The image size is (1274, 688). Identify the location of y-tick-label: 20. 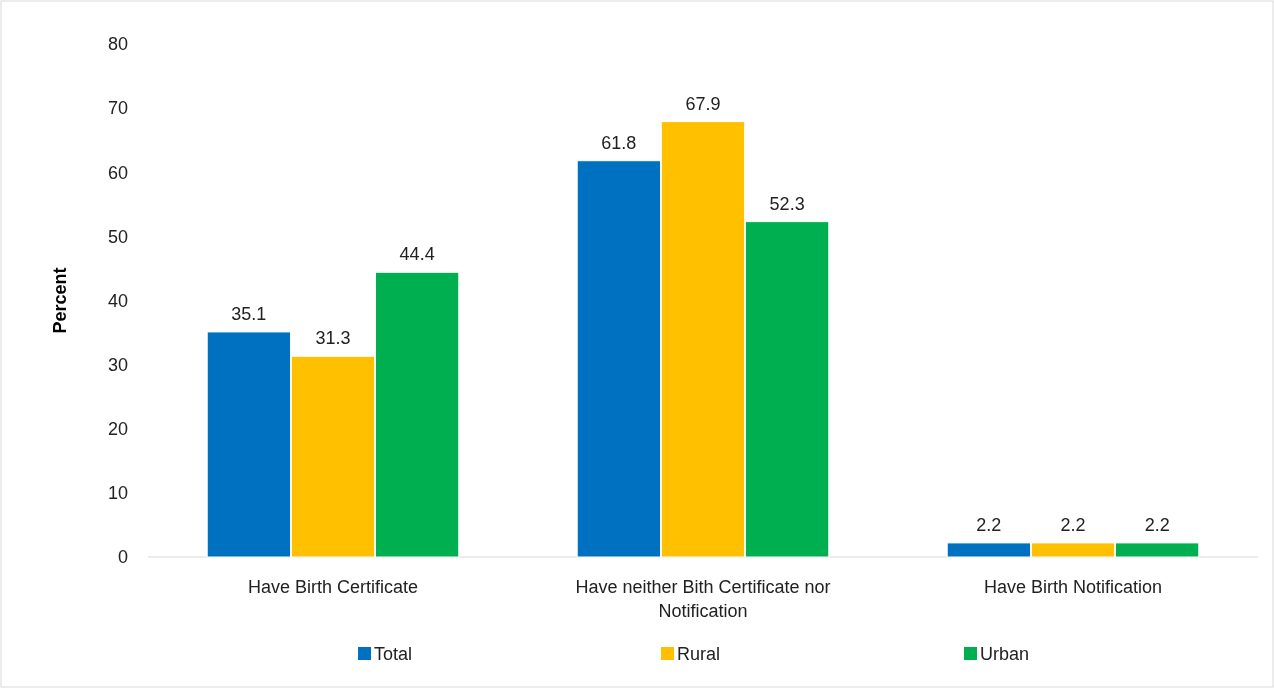
(117, 429).